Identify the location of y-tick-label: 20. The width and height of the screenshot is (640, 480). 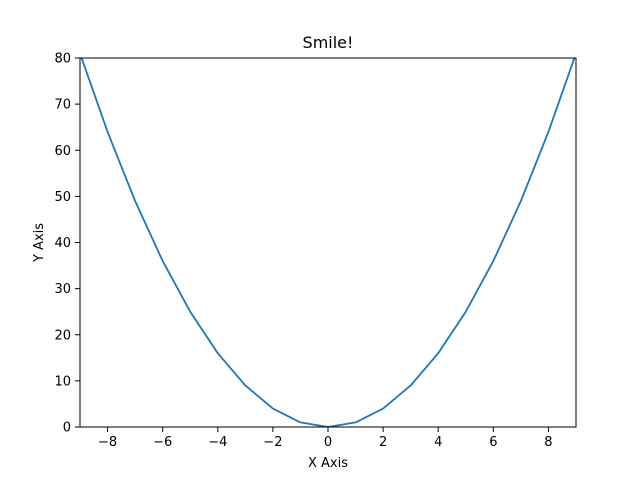
(62, 335).